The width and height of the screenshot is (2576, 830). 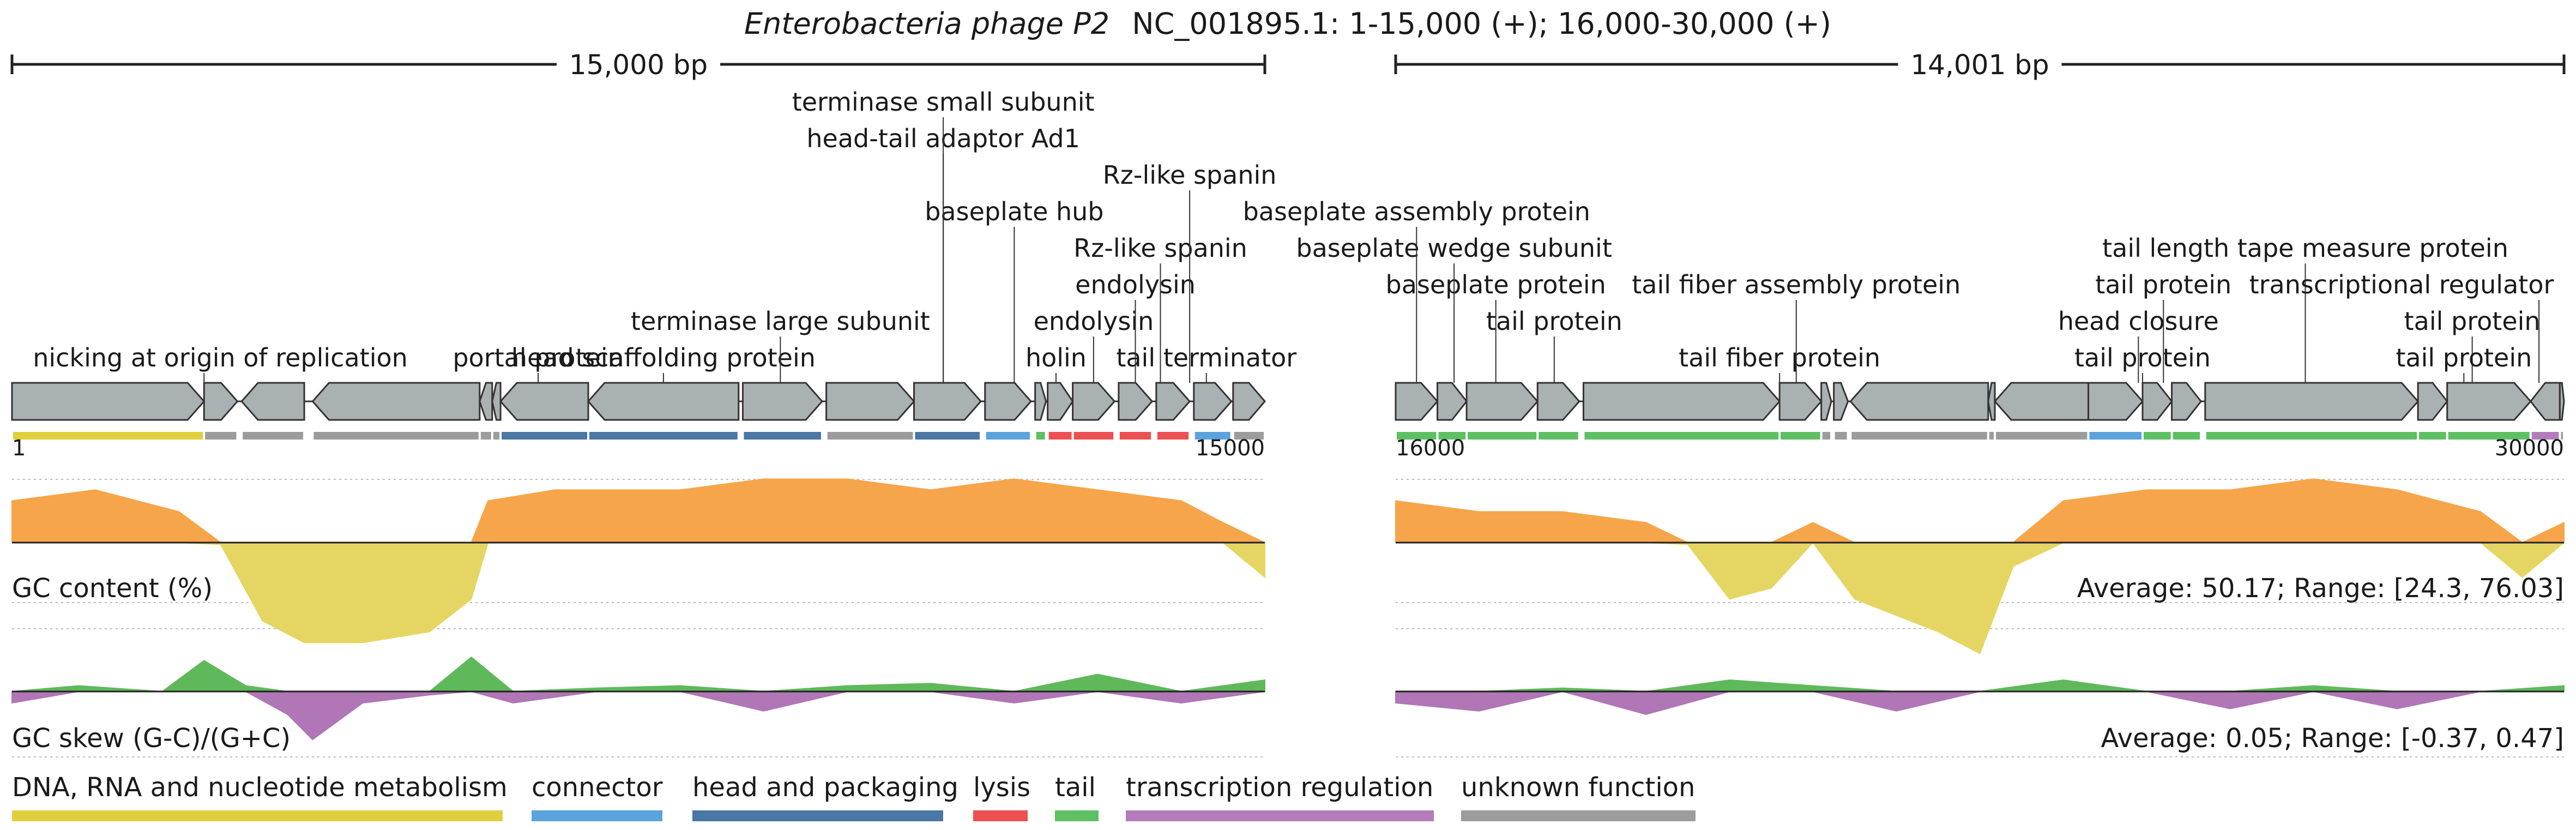 What do you see at coordinates (1014, 211) in the screenshot?
I see `gene-label: baseplate hub` at bounding box center [1014, 211].